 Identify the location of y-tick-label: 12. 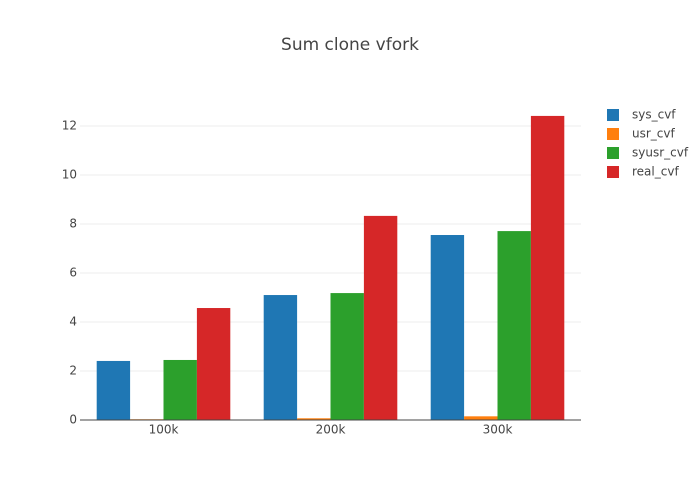
(69, 125).